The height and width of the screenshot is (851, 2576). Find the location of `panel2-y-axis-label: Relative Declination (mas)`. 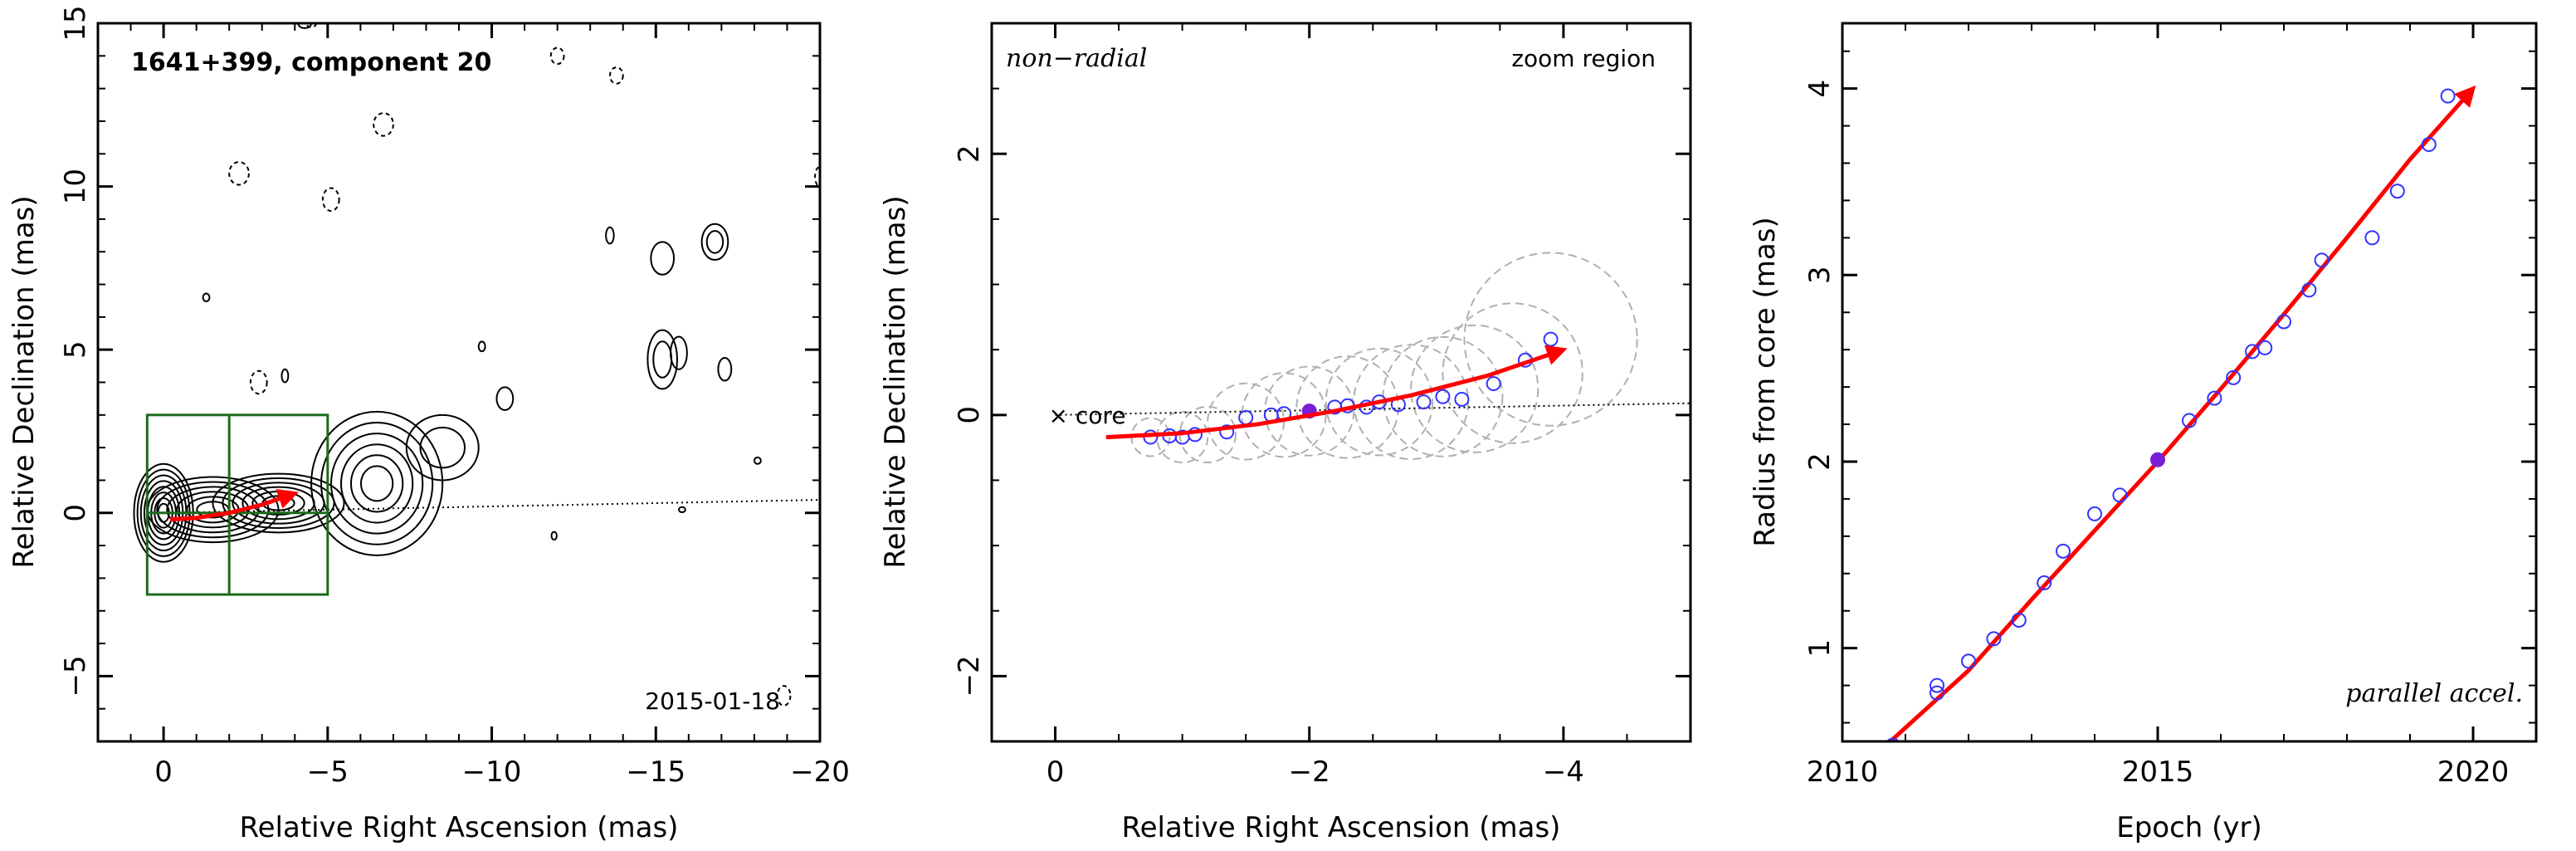

panel2-y-axis-label: Relative Declination (mas) is located at coordinates (896, 381).